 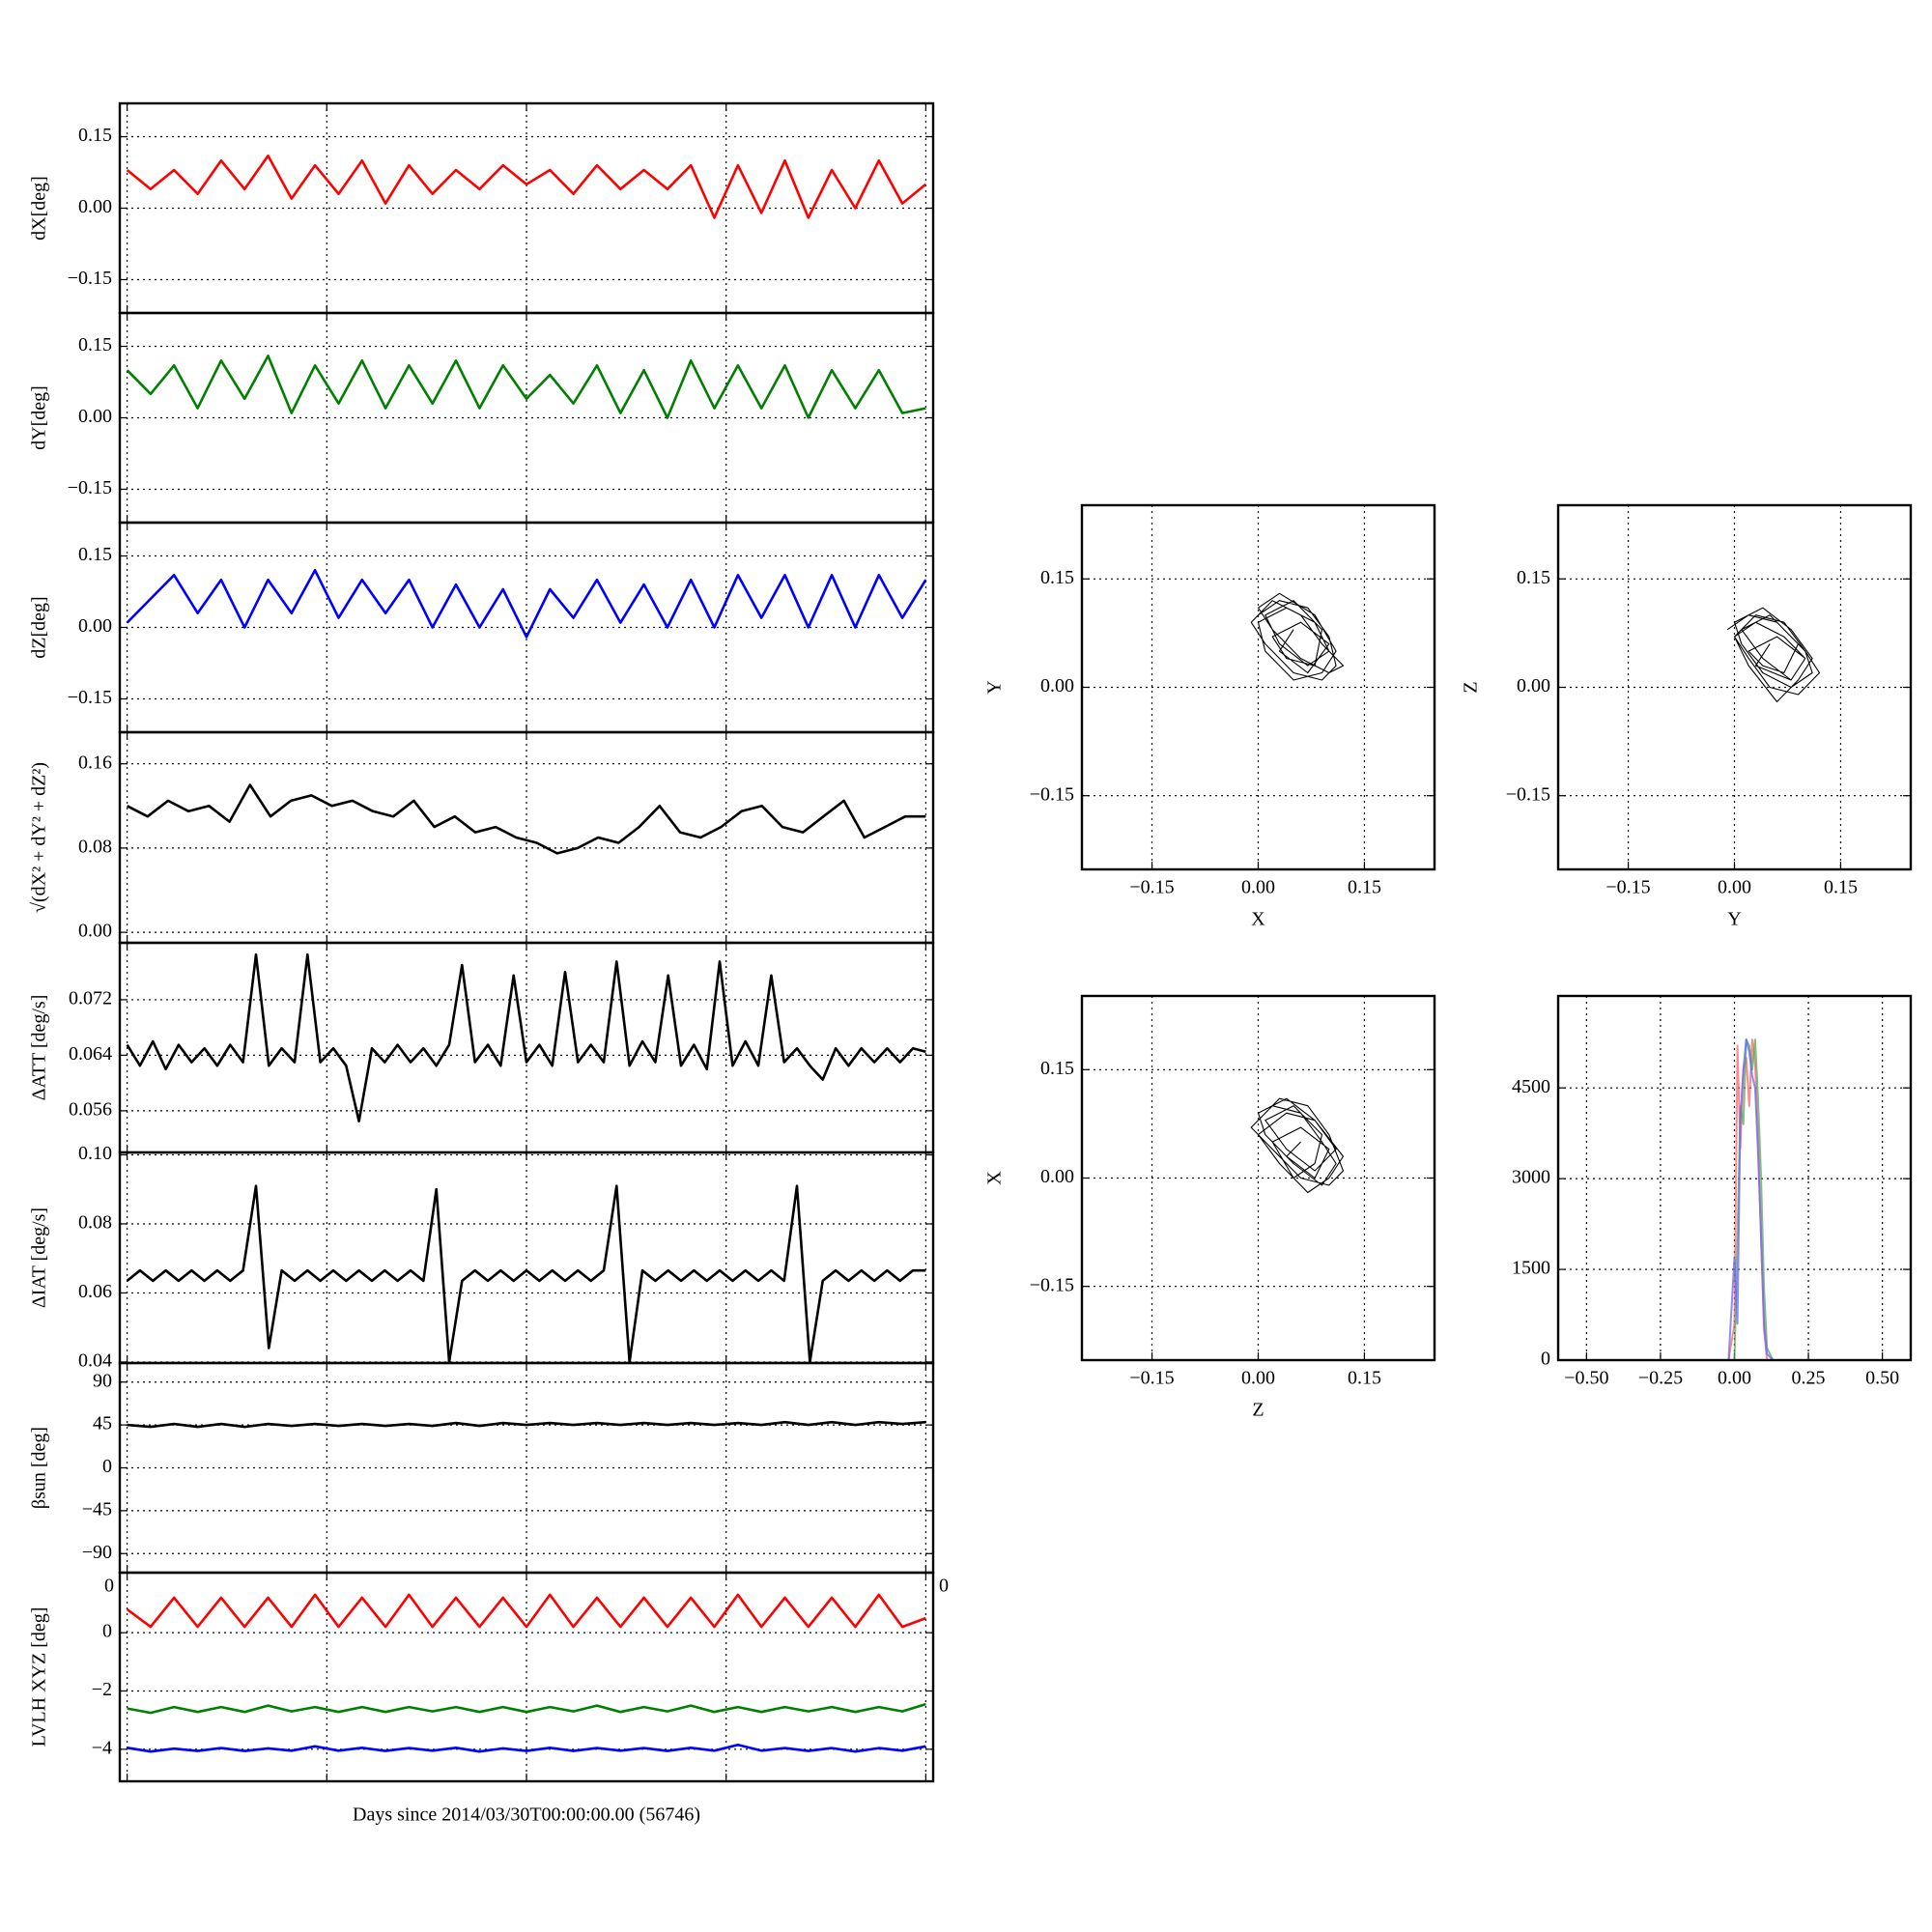 I want to click on y-axis-label: √(dX² + dY² + dZ²), so click(x=39, y=837).